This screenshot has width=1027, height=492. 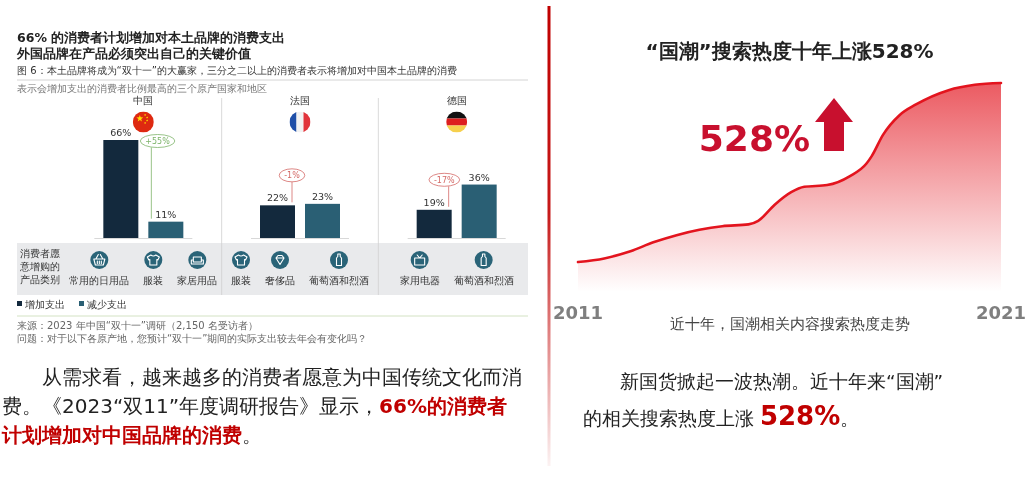 What do you see at coordinates (280, 280) in the screenshot?
I see `text: 奢侈品` at bounding box center [280, 280].